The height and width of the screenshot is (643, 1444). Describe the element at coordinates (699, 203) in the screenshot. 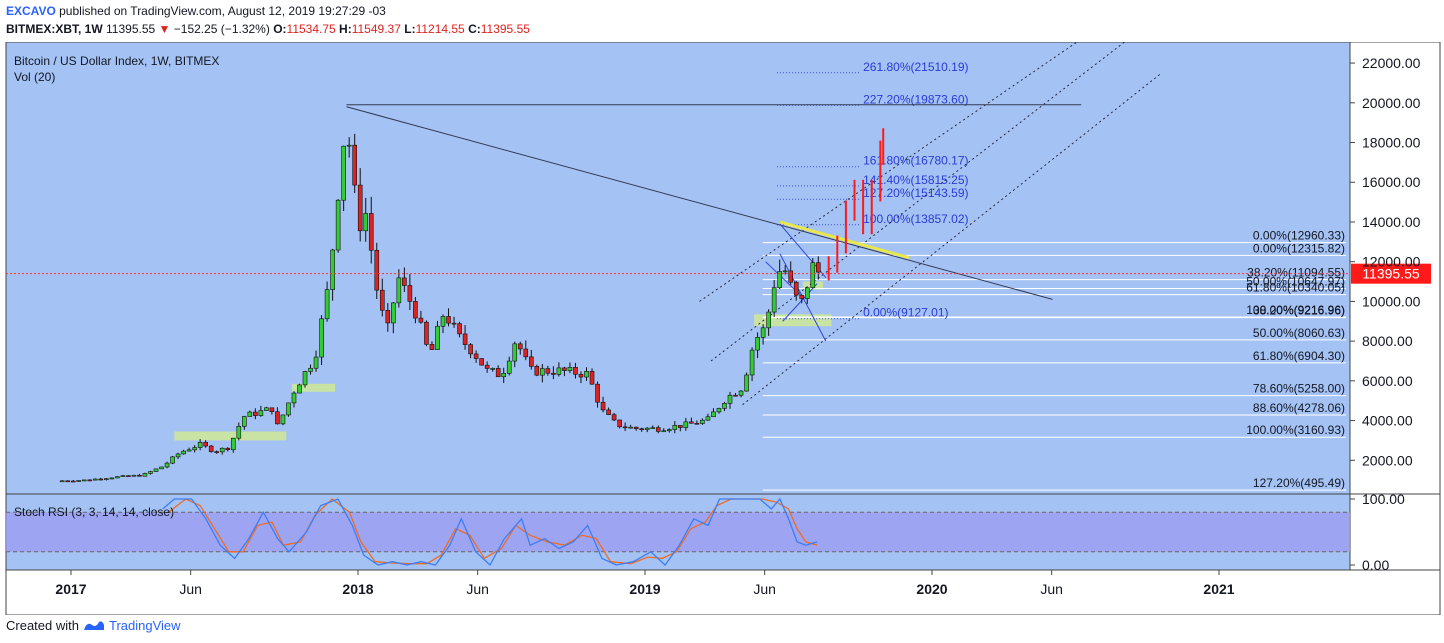

I see `trendline-descending` at that location.